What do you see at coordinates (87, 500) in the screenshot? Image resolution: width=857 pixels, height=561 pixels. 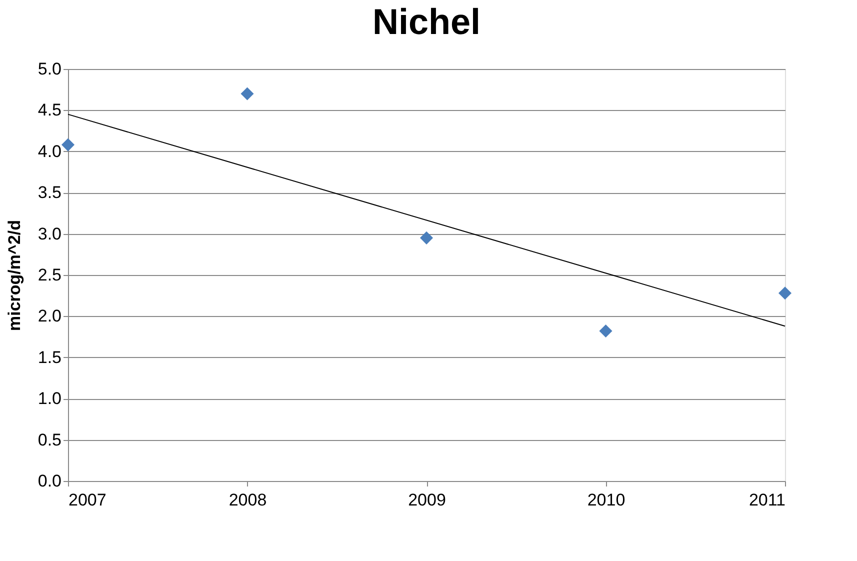 I see `x-tick-label: 2007` at bounding box center [87, 500].